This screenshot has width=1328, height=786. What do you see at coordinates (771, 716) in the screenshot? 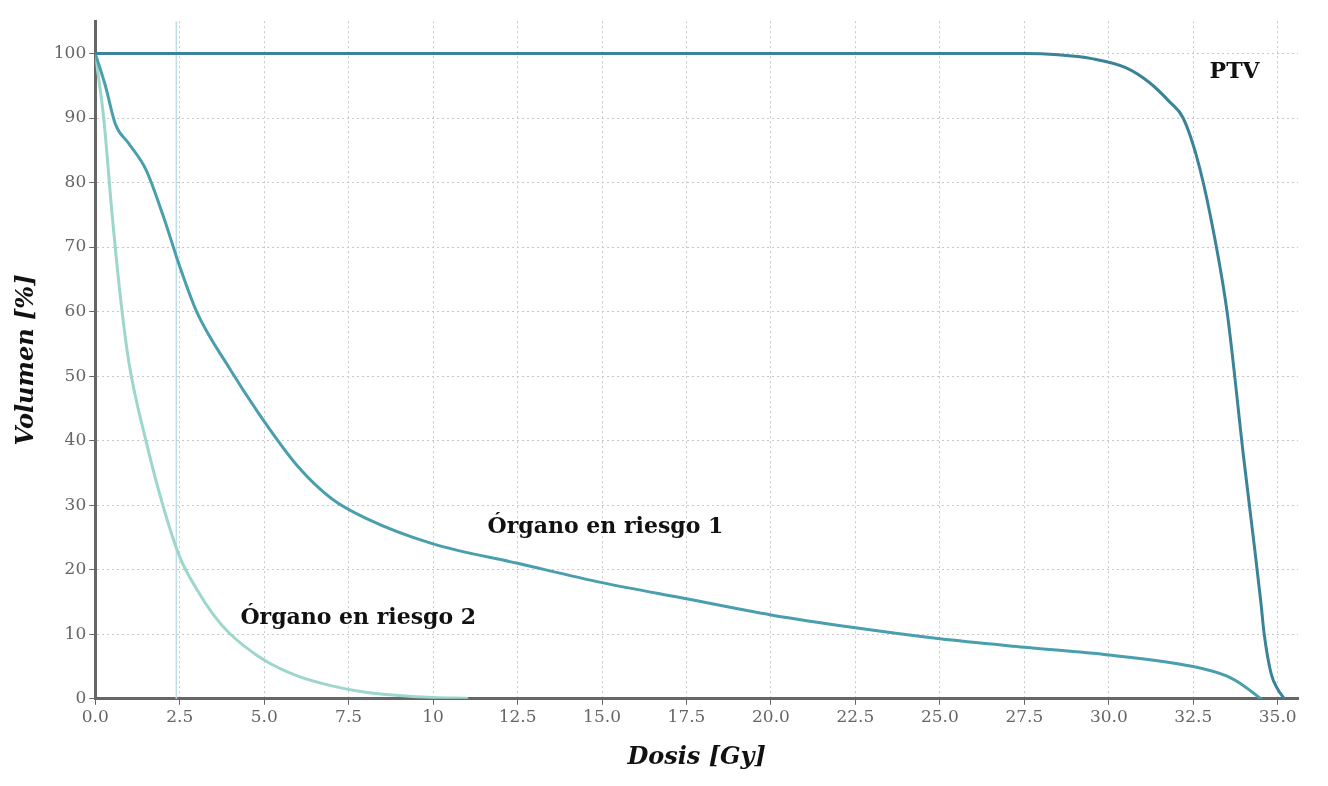
I see `x-tick-label: 20.0` at bounding box center [771, 716].